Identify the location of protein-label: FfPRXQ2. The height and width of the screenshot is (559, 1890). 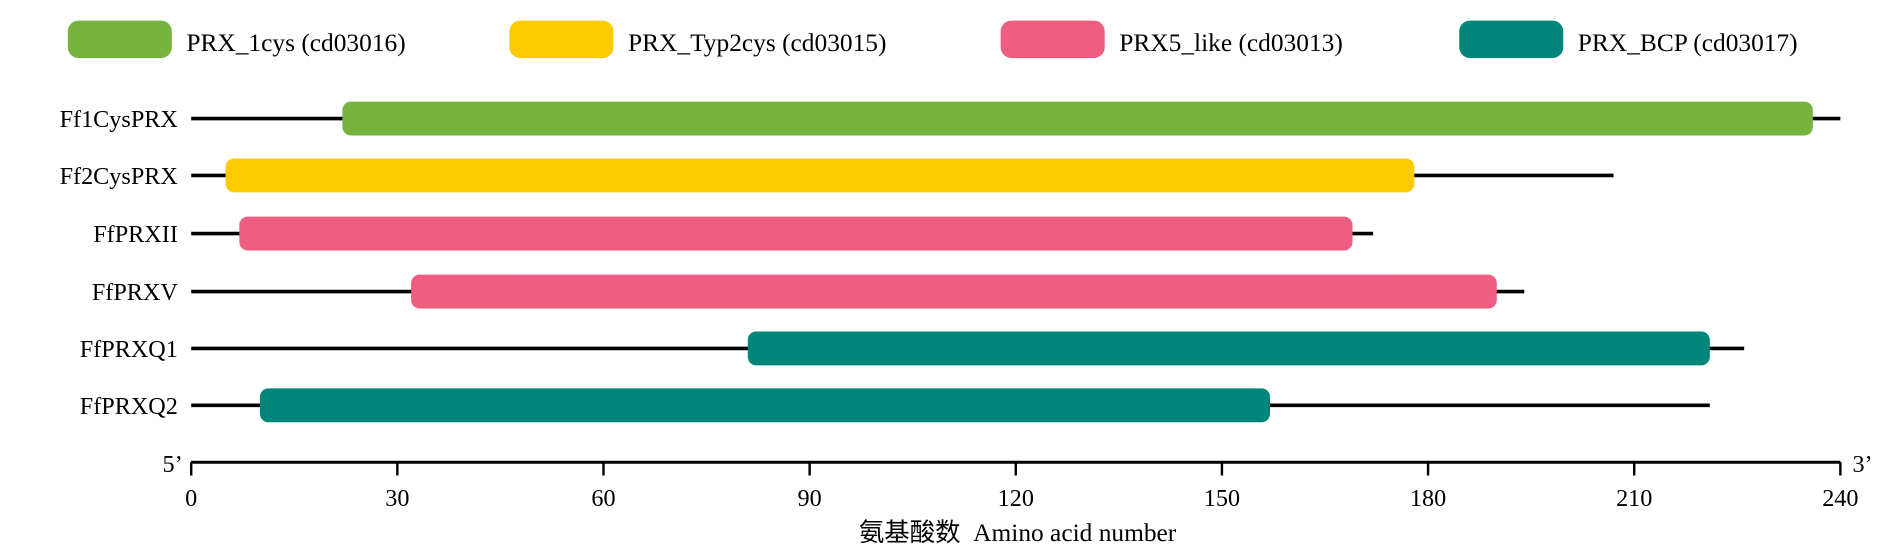
(129, 406).